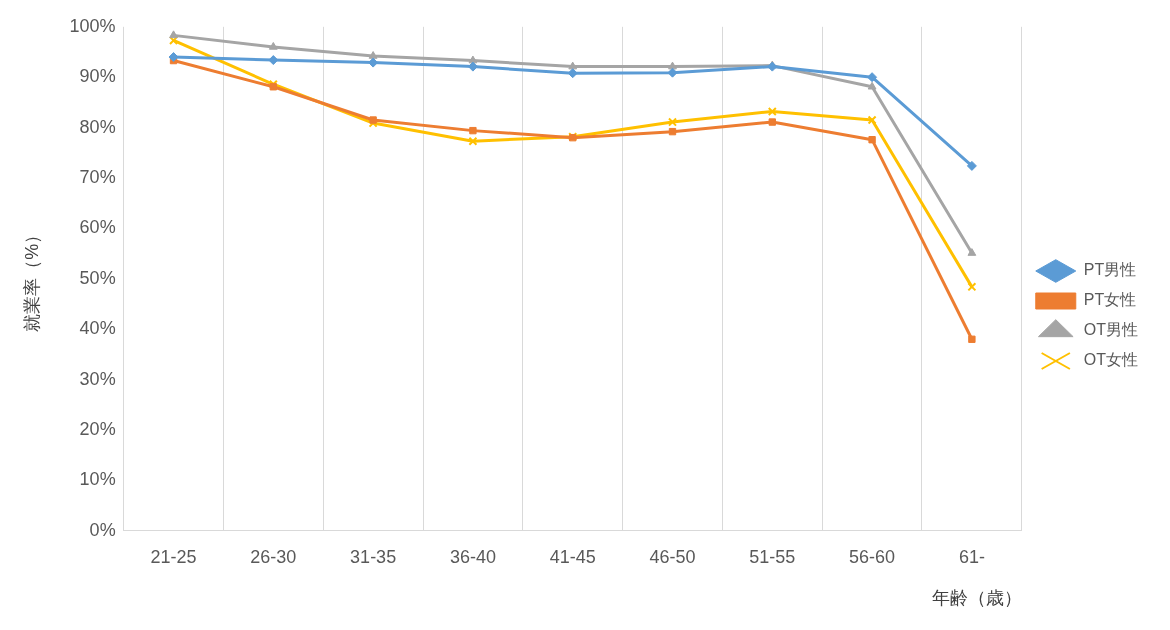  Describe the element at coordinates (97, 328) in the screenshot. I see `y-tick-label: 40%` at that location.